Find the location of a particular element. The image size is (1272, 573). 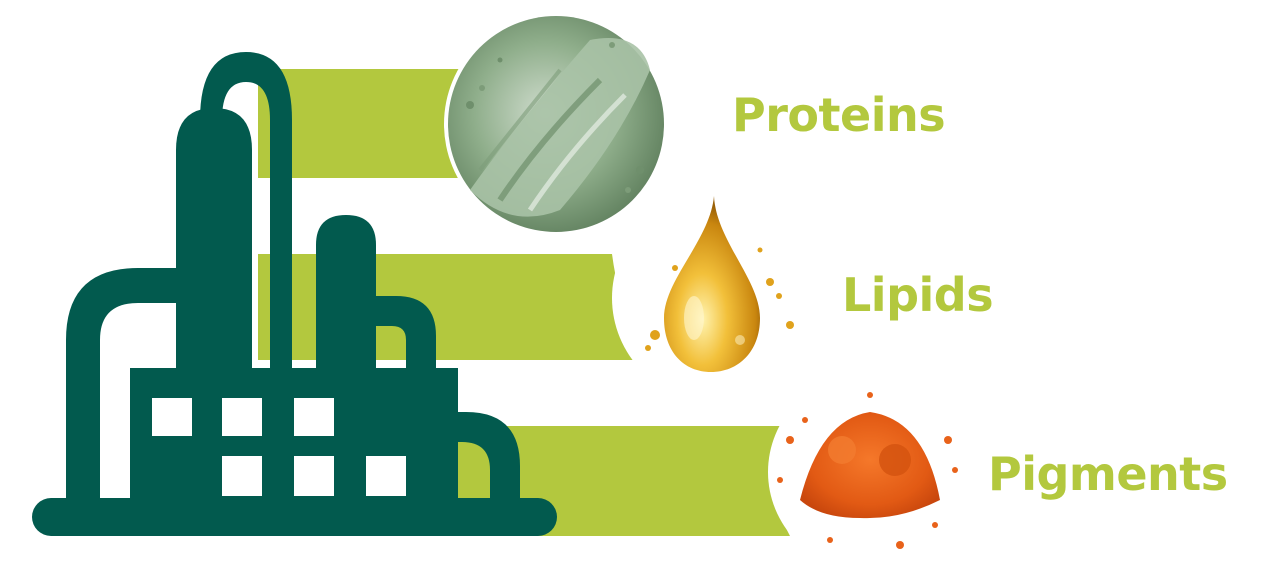

orange-powder-image is located at coordinates (867, 470).